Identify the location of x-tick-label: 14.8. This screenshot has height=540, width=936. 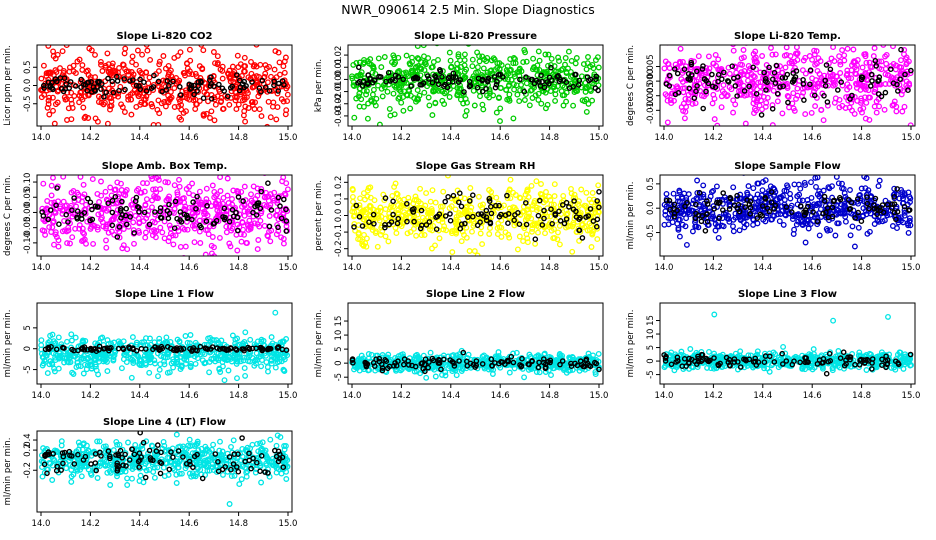
(238, 268).